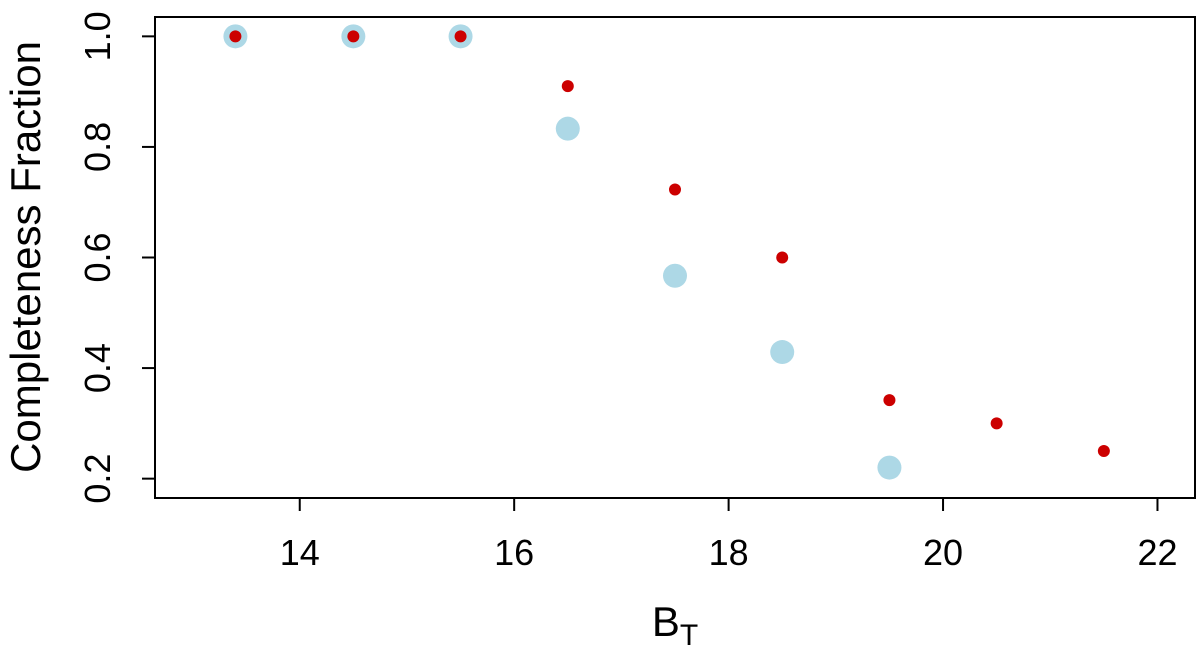 This screenshot has width=1200, height=646. I want to click on y-axis-label: Completeness Fraction, so click(25, 257).